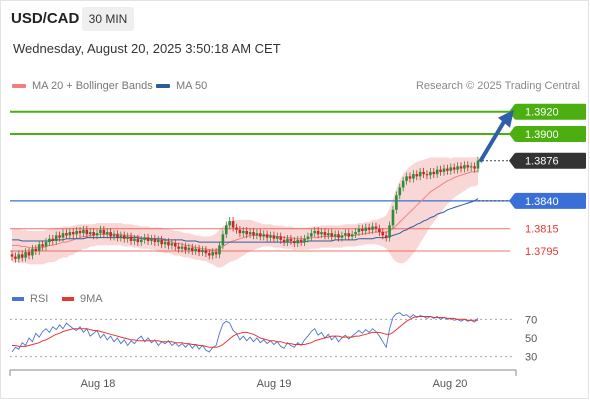 This screenshot has height=400, width=590. Describe the element at coordinates (245, 332) in the screenshot. I see `rsi-line` at that location.